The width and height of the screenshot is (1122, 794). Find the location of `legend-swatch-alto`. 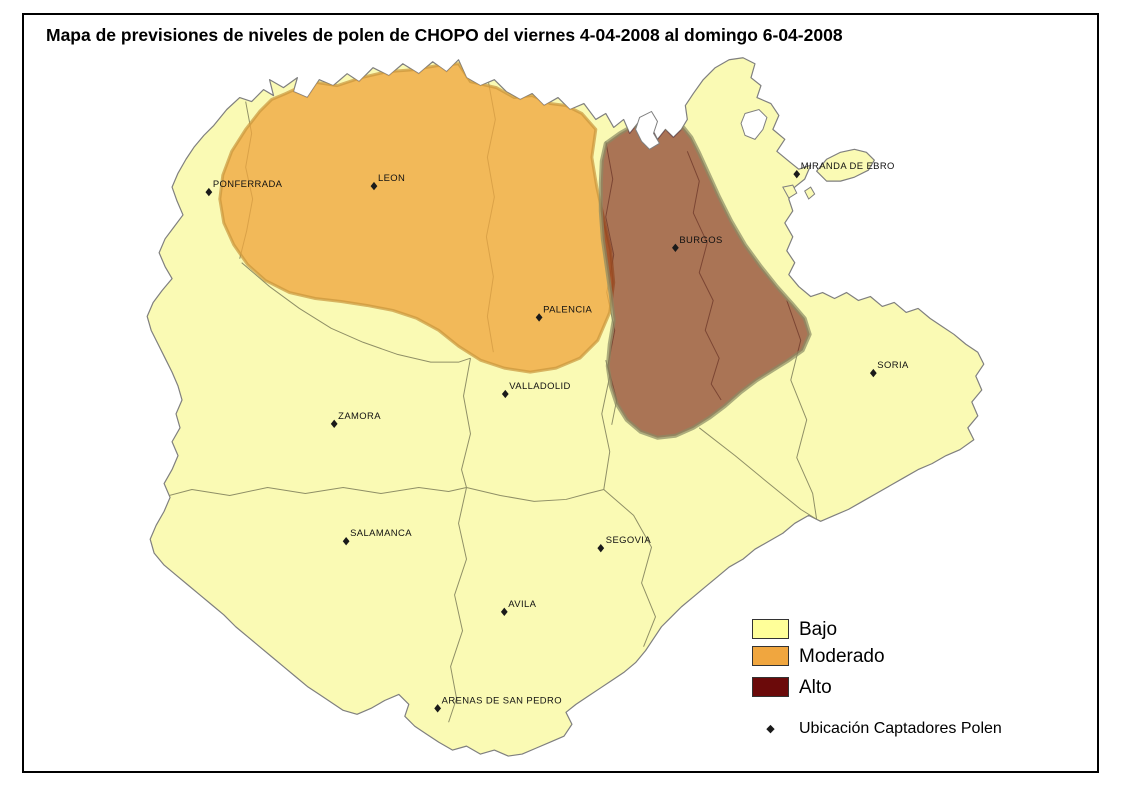

legend-swatch-alto is located at coordinates (770, 687).